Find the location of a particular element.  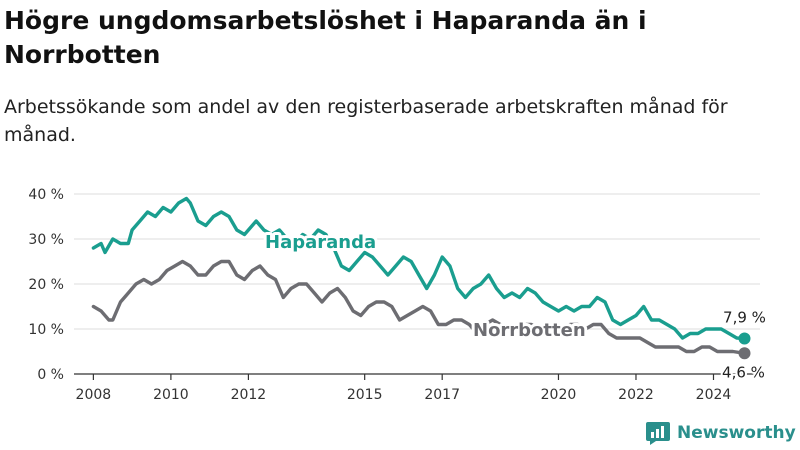

series-label-haparanda: Haparanda is located at coordinates (320, 242).